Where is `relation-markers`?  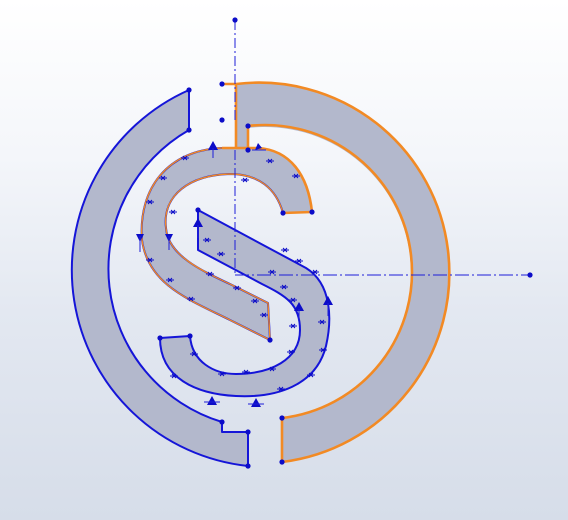
relation-markers is located at coordinates (236, 273).